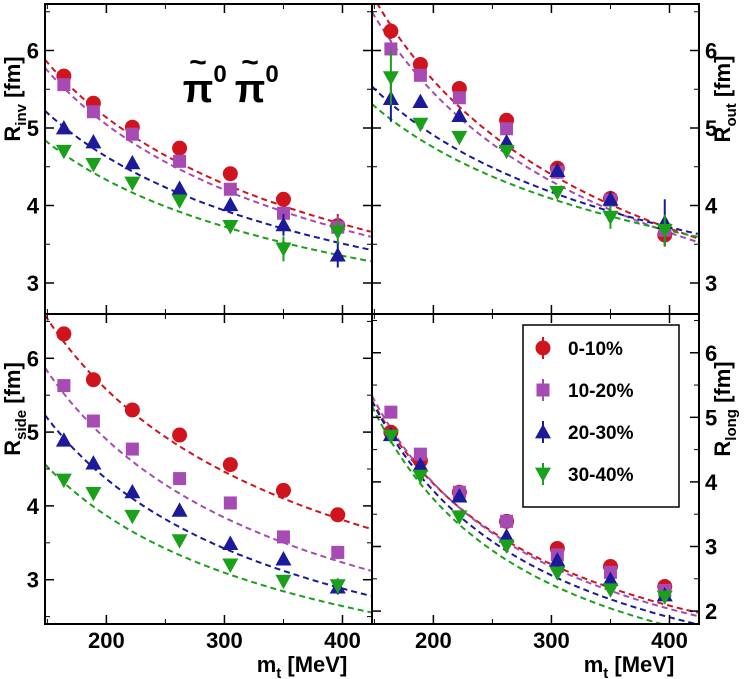 The width and height of the screenshot is (747, 679). Describe the element at coordinates (33, 432) in the screenshot. I see `ytick-label-side-5: 5` at that location.